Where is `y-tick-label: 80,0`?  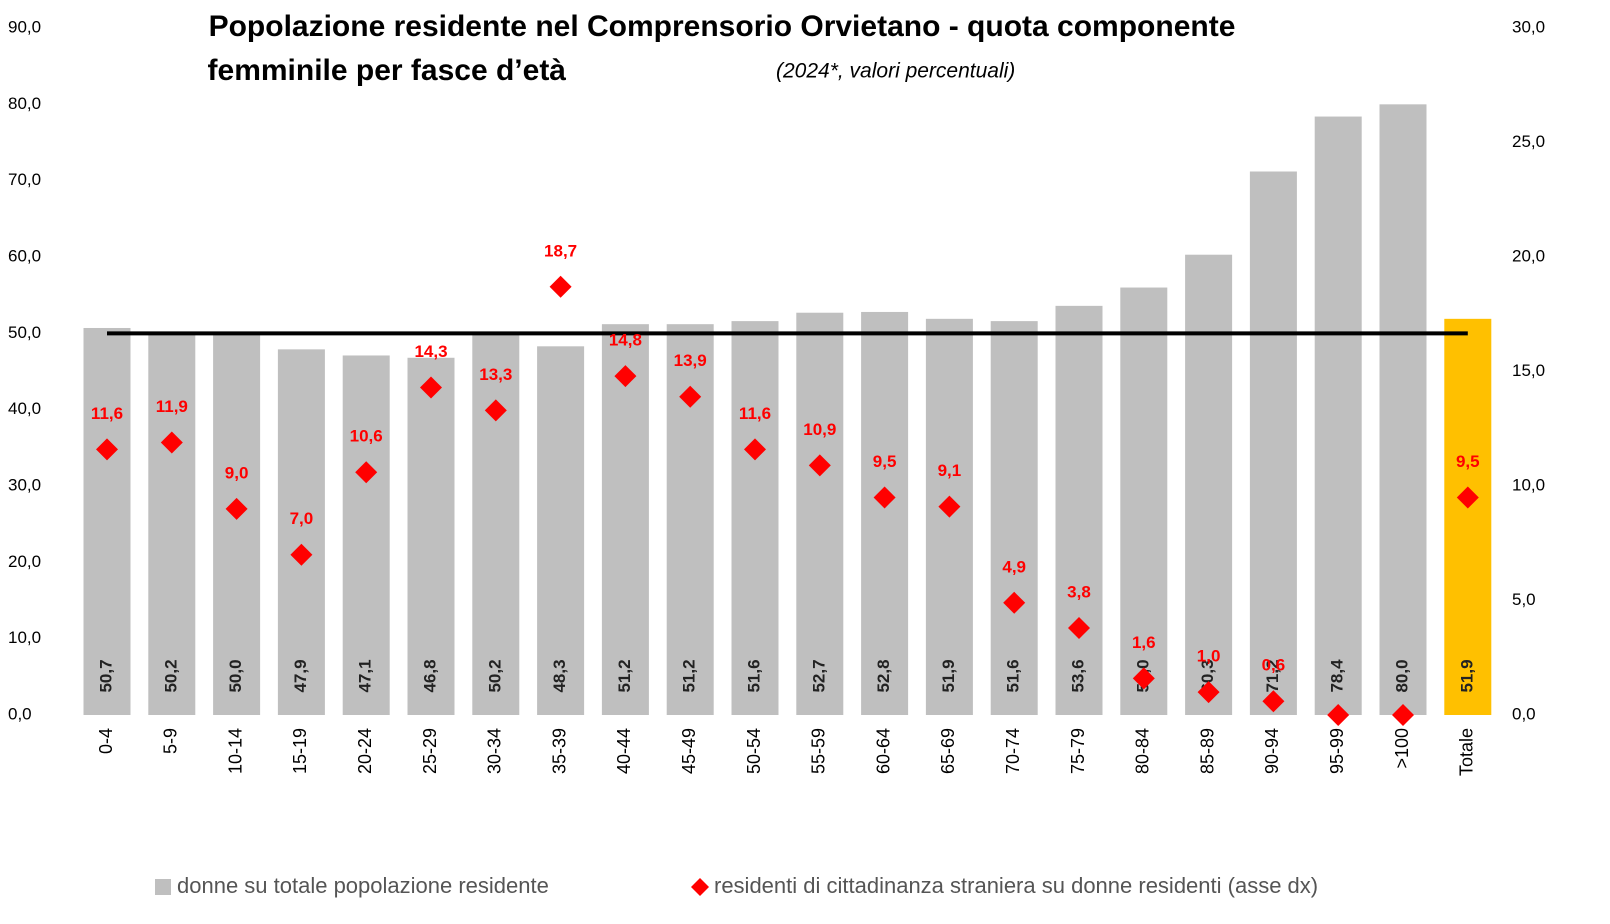
y-tick-label: 80,0 is located at coordinates (24, 103).